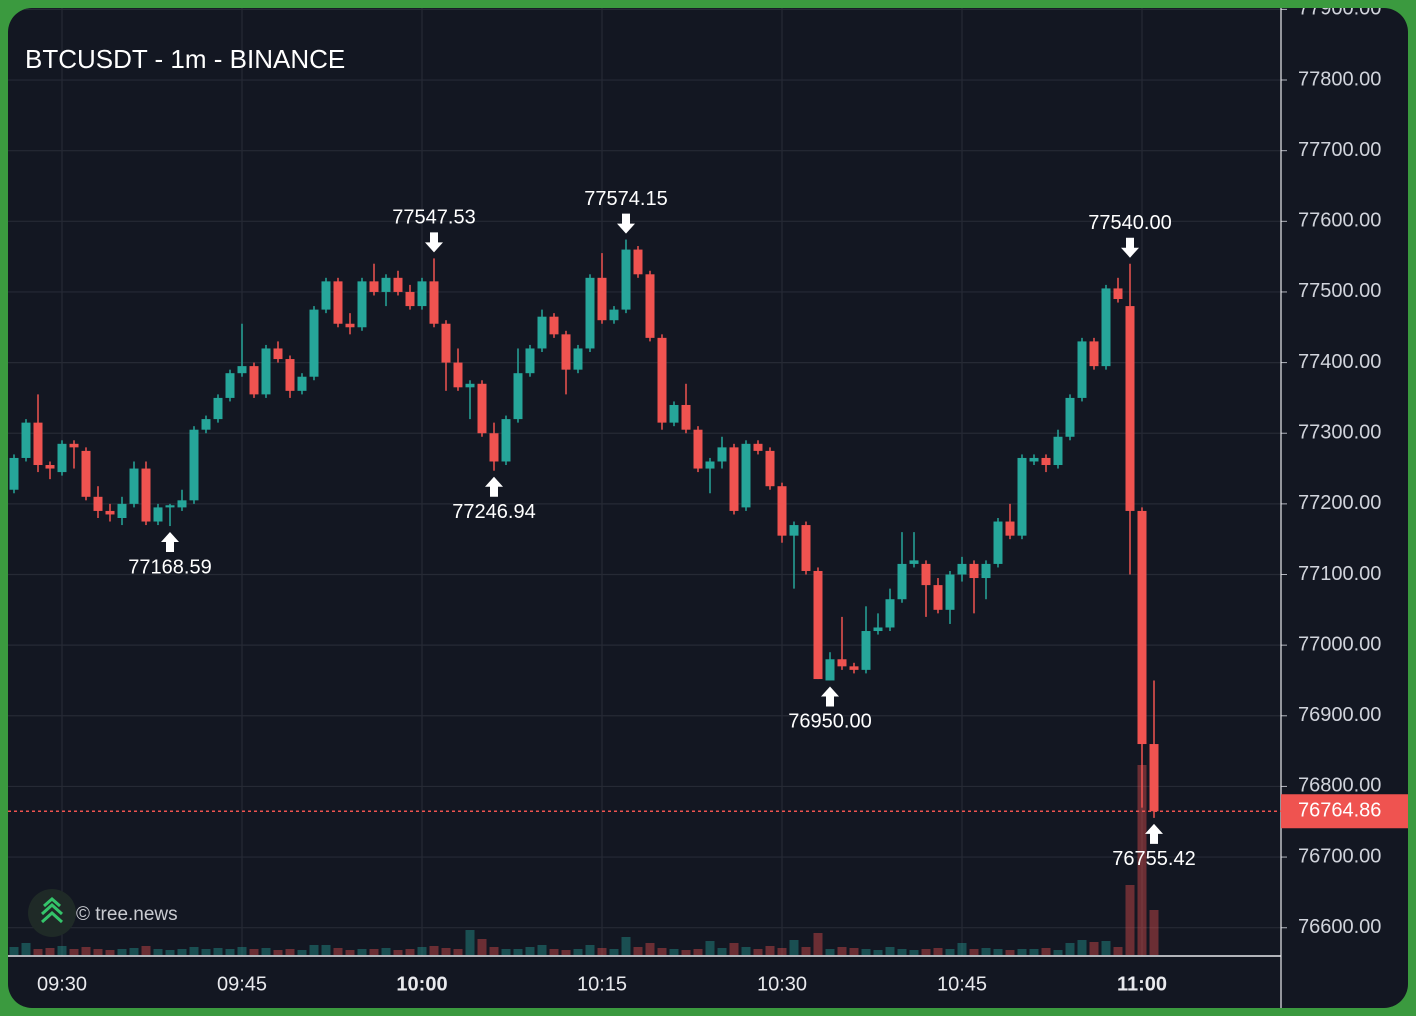  Describe the element at coordinates (1339, 10) in the screenshot. I see `y-tick-label: 77900.00` at that location.